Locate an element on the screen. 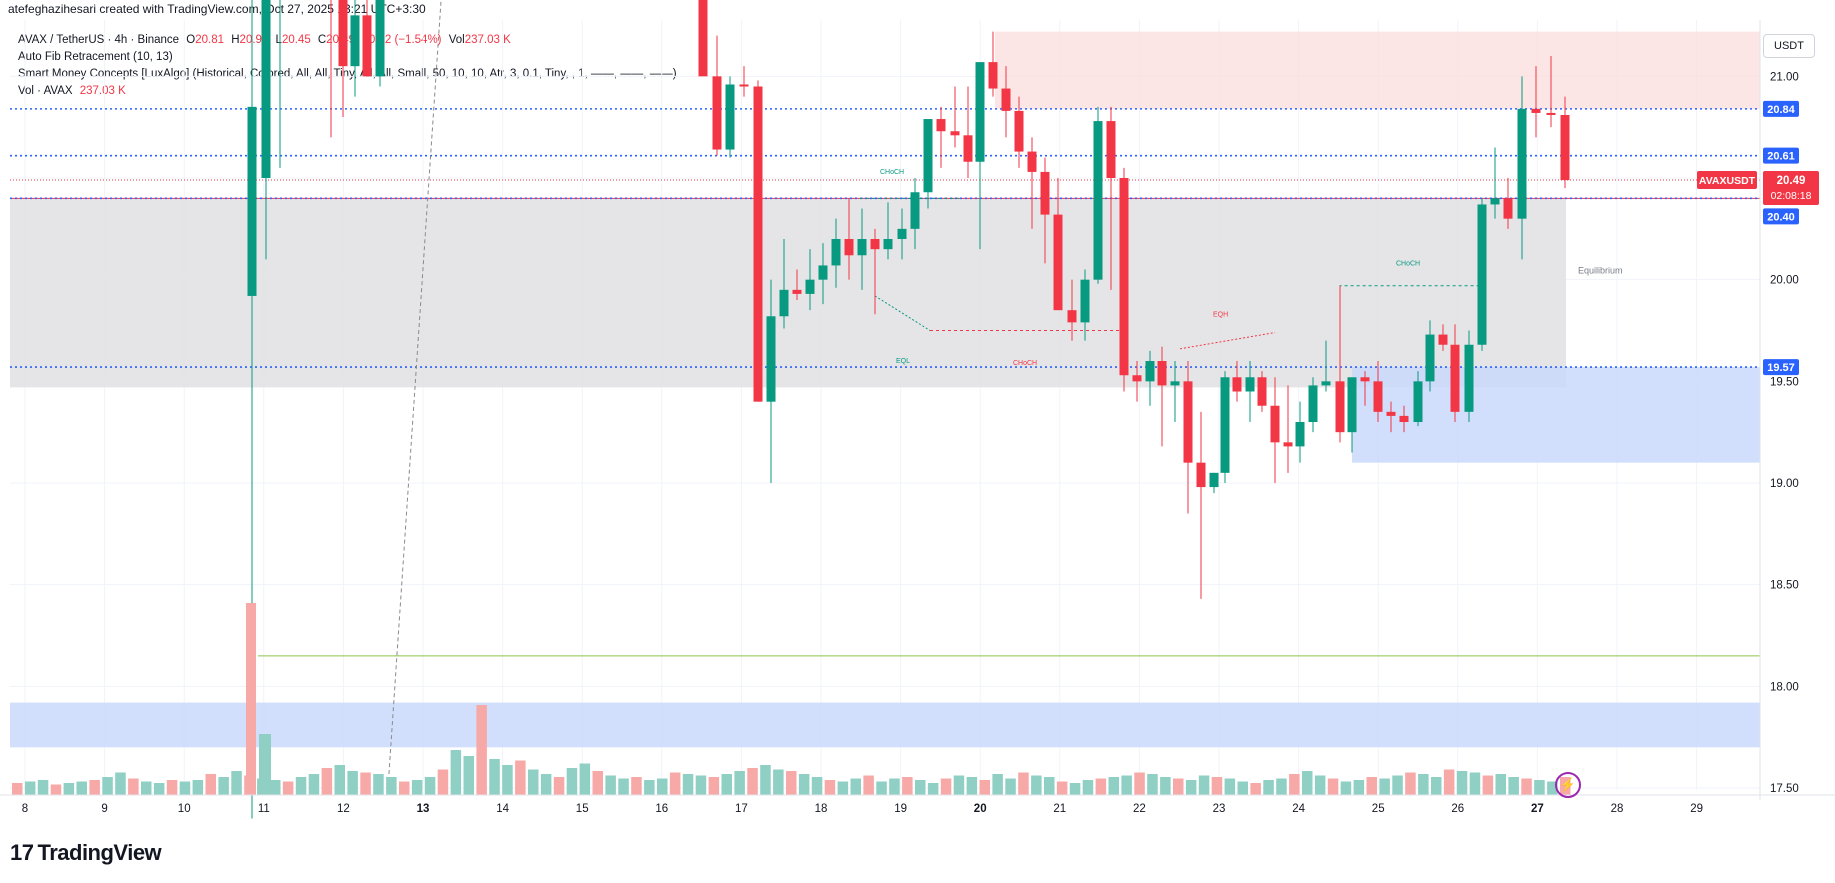  time-tick-label: 24 is located at coordinates (1298, 809).